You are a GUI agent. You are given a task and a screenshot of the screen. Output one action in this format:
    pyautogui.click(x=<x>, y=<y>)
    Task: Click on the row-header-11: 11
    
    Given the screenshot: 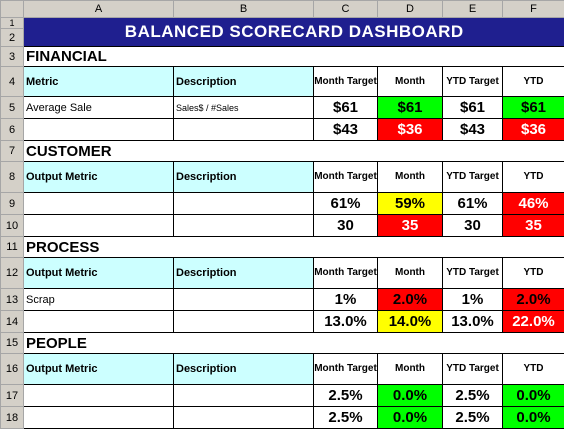 What is the action you would take?
    pyautogui.click(x=12, y=247)
    